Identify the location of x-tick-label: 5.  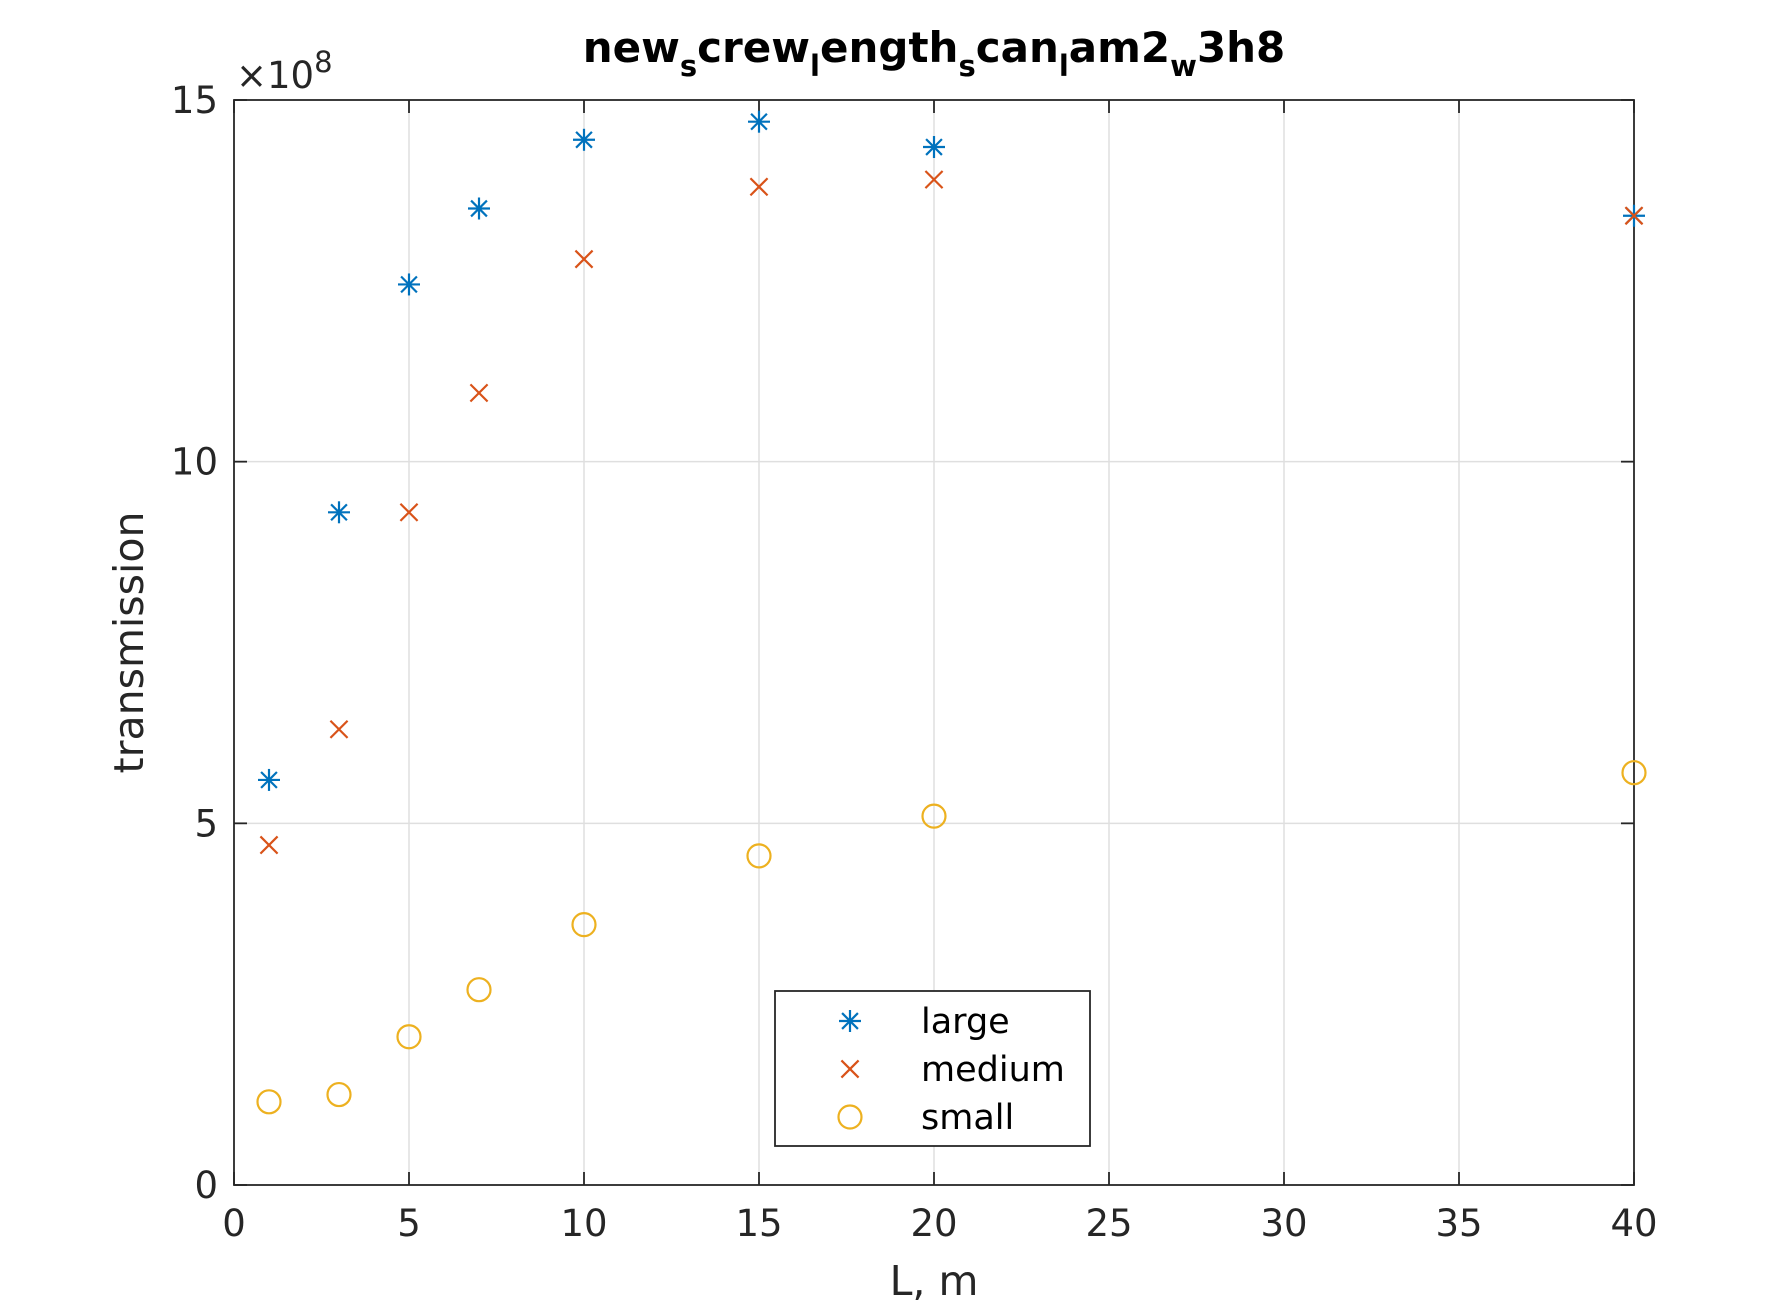
(409, 1223).